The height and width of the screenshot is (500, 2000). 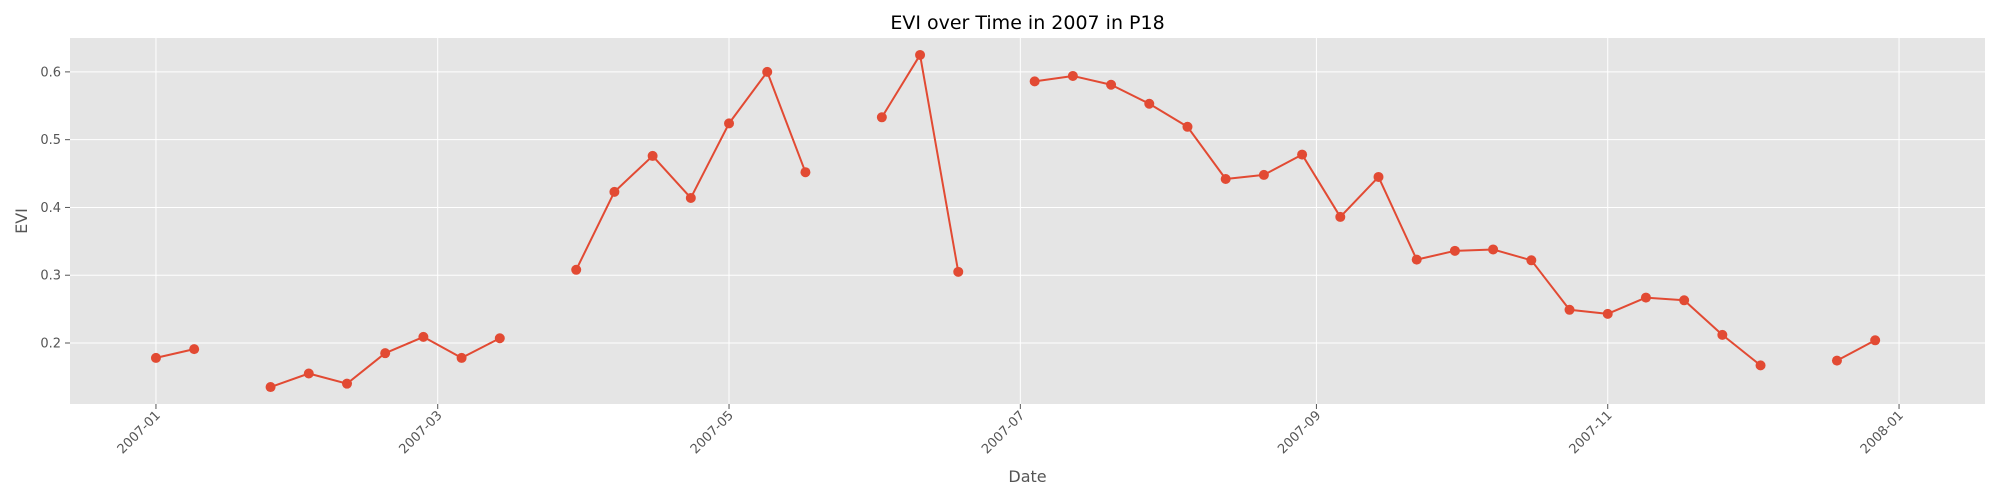 I want to click on y-tick-label: 0.6, so click(x=50, y=72).